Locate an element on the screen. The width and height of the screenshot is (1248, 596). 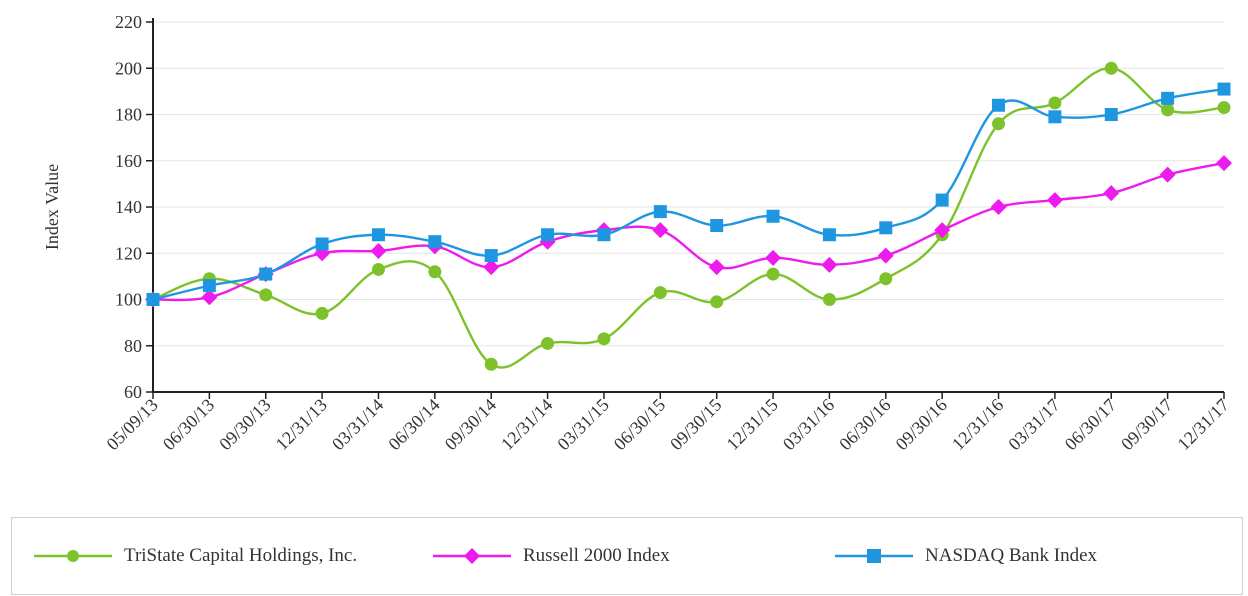
y-tick-labels: 60 80 100 120 140 160 180 200 220 is located at coordinates (134, 207).